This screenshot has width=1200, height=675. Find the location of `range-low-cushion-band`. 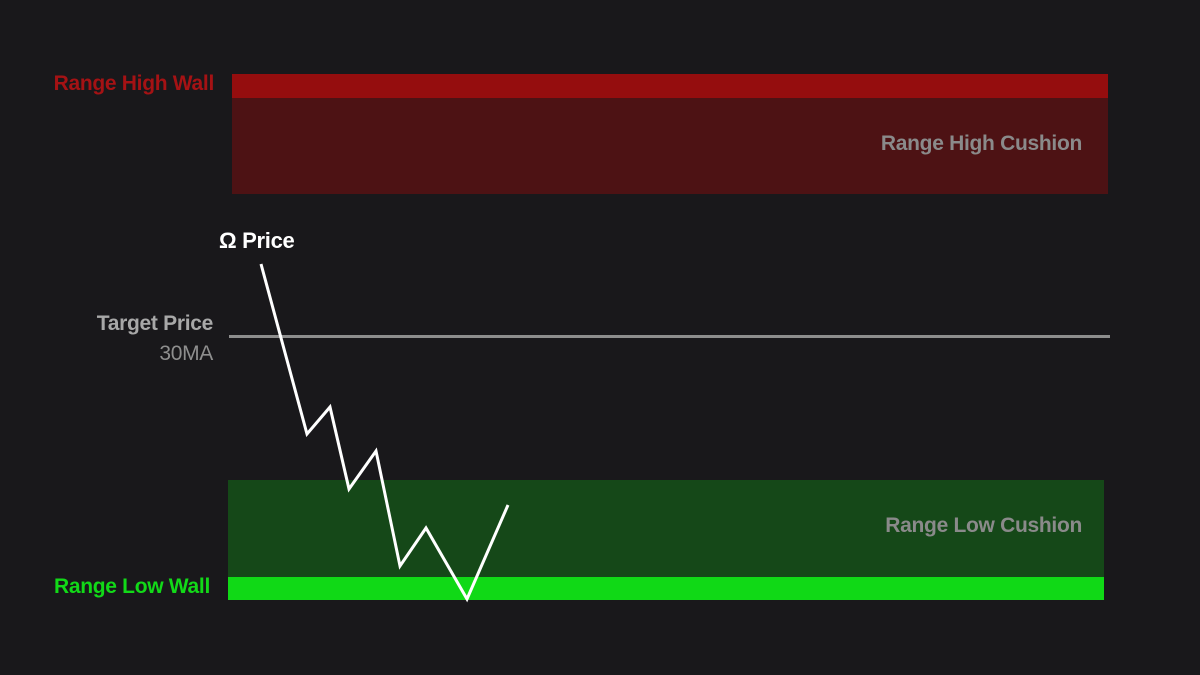

range-low-cushion-band is located at coordinates (666, 529).